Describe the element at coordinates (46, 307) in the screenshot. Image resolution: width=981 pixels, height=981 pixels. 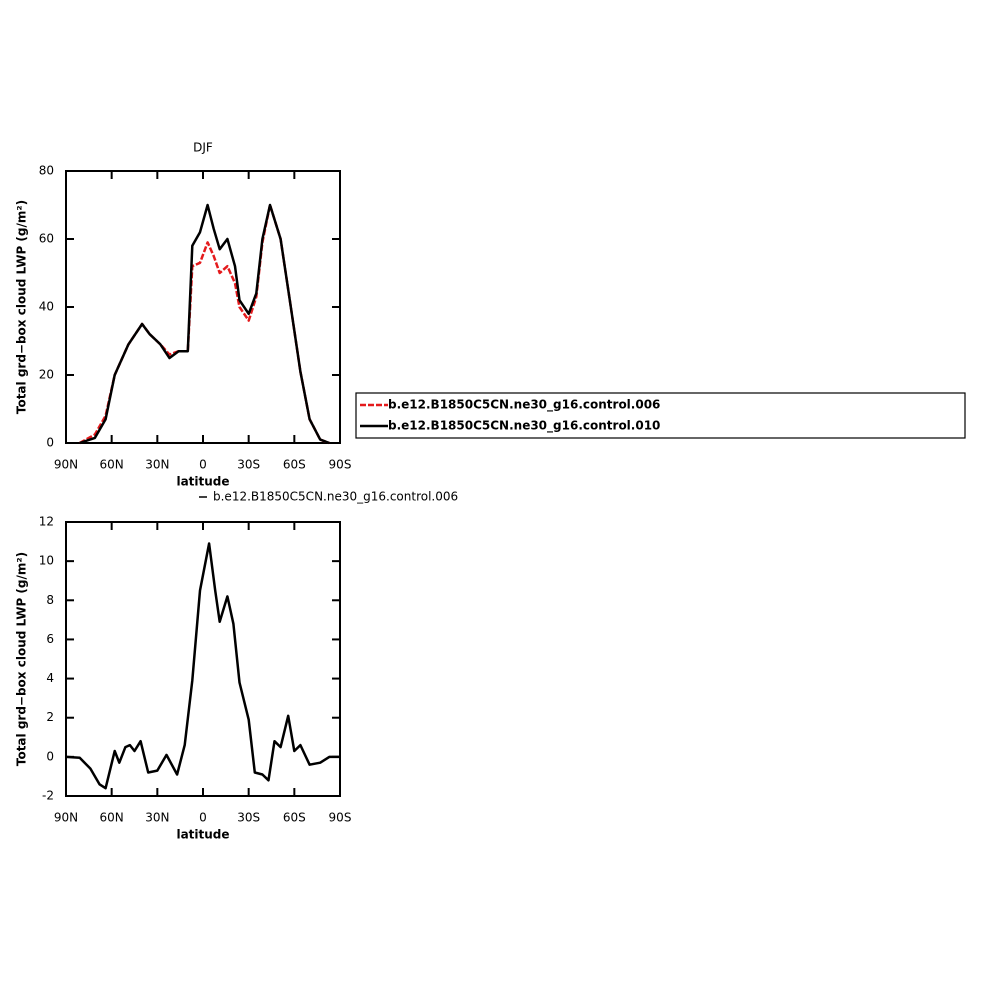
I see `y-tick-label: 40` at that location.